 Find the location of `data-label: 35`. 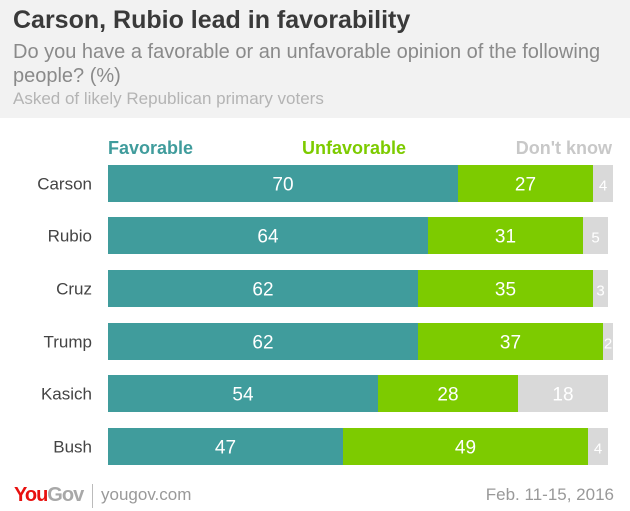

data-label: 35 is located at coordinates (505, 290).